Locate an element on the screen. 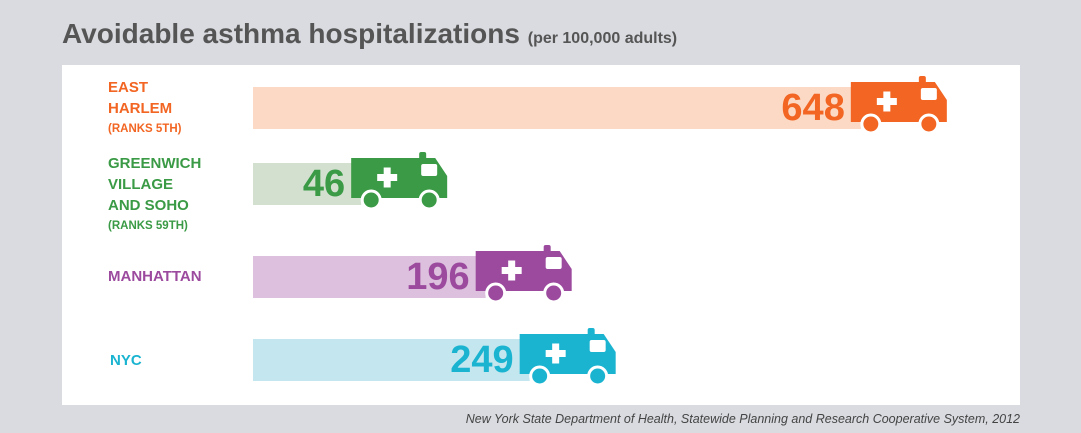  category-name: NYC is located at coordinates (126, 360).